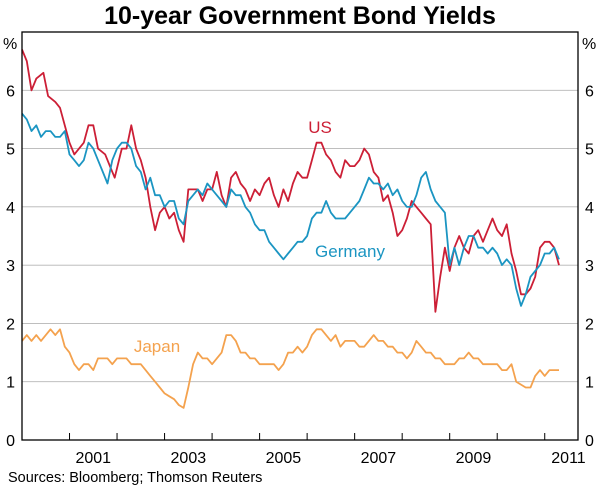 The image size is (600, 493). What do you see at coordinates (10, 150) in the screenshot?
I see `y-tick-label-left-5: 5` at bounding box center [10, 150].